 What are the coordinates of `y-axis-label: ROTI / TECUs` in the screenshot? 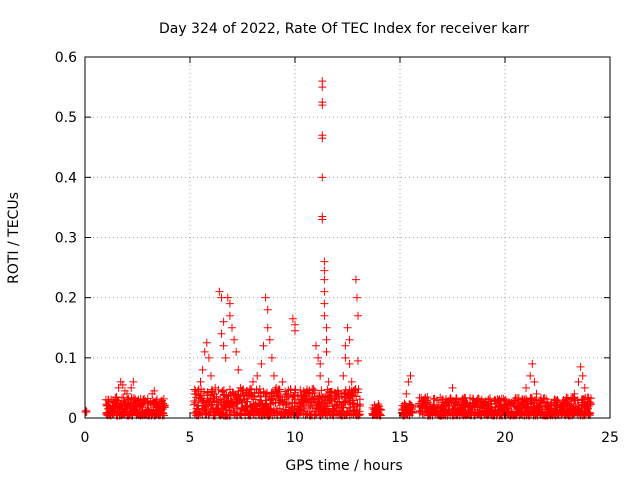 It's located at (14, 238).